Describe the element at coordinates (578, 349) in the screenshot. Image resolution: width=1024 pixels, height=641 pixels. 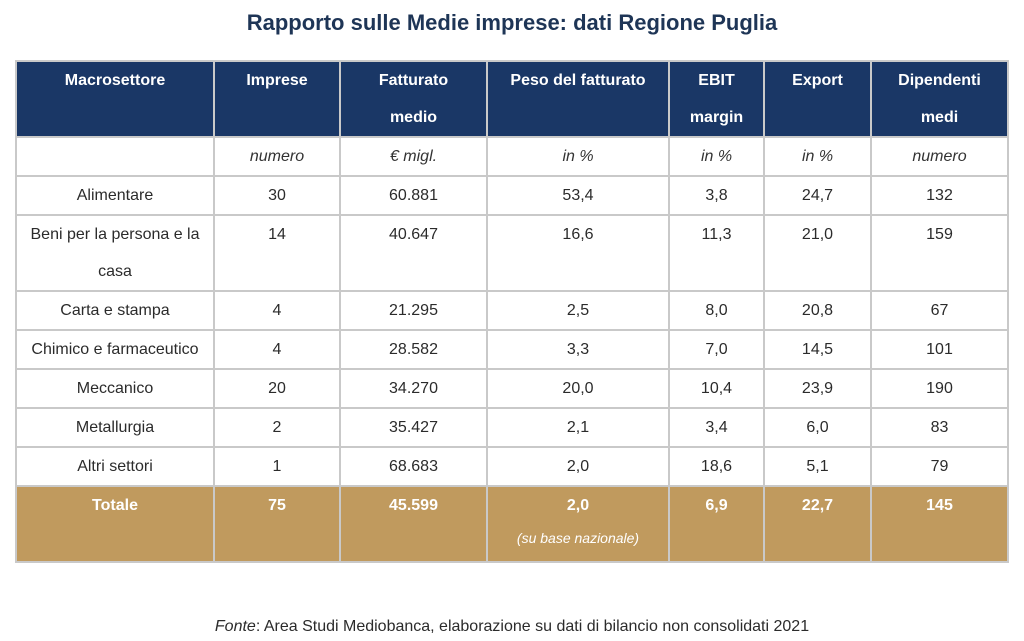
I see `peso-cell: 3,3` at that location.